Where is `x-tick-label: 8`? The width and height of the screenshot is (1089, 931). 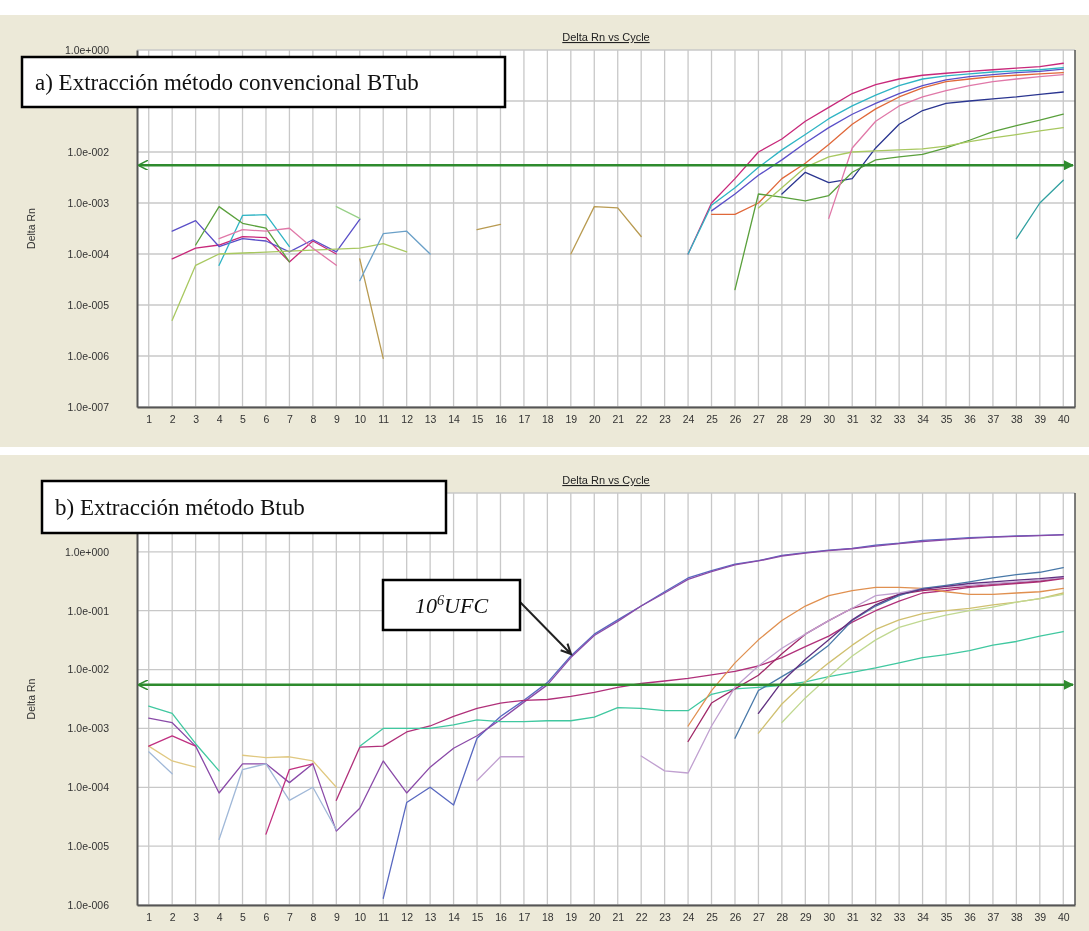 x-tick-label: 8 is located at coordinates (313, 917).